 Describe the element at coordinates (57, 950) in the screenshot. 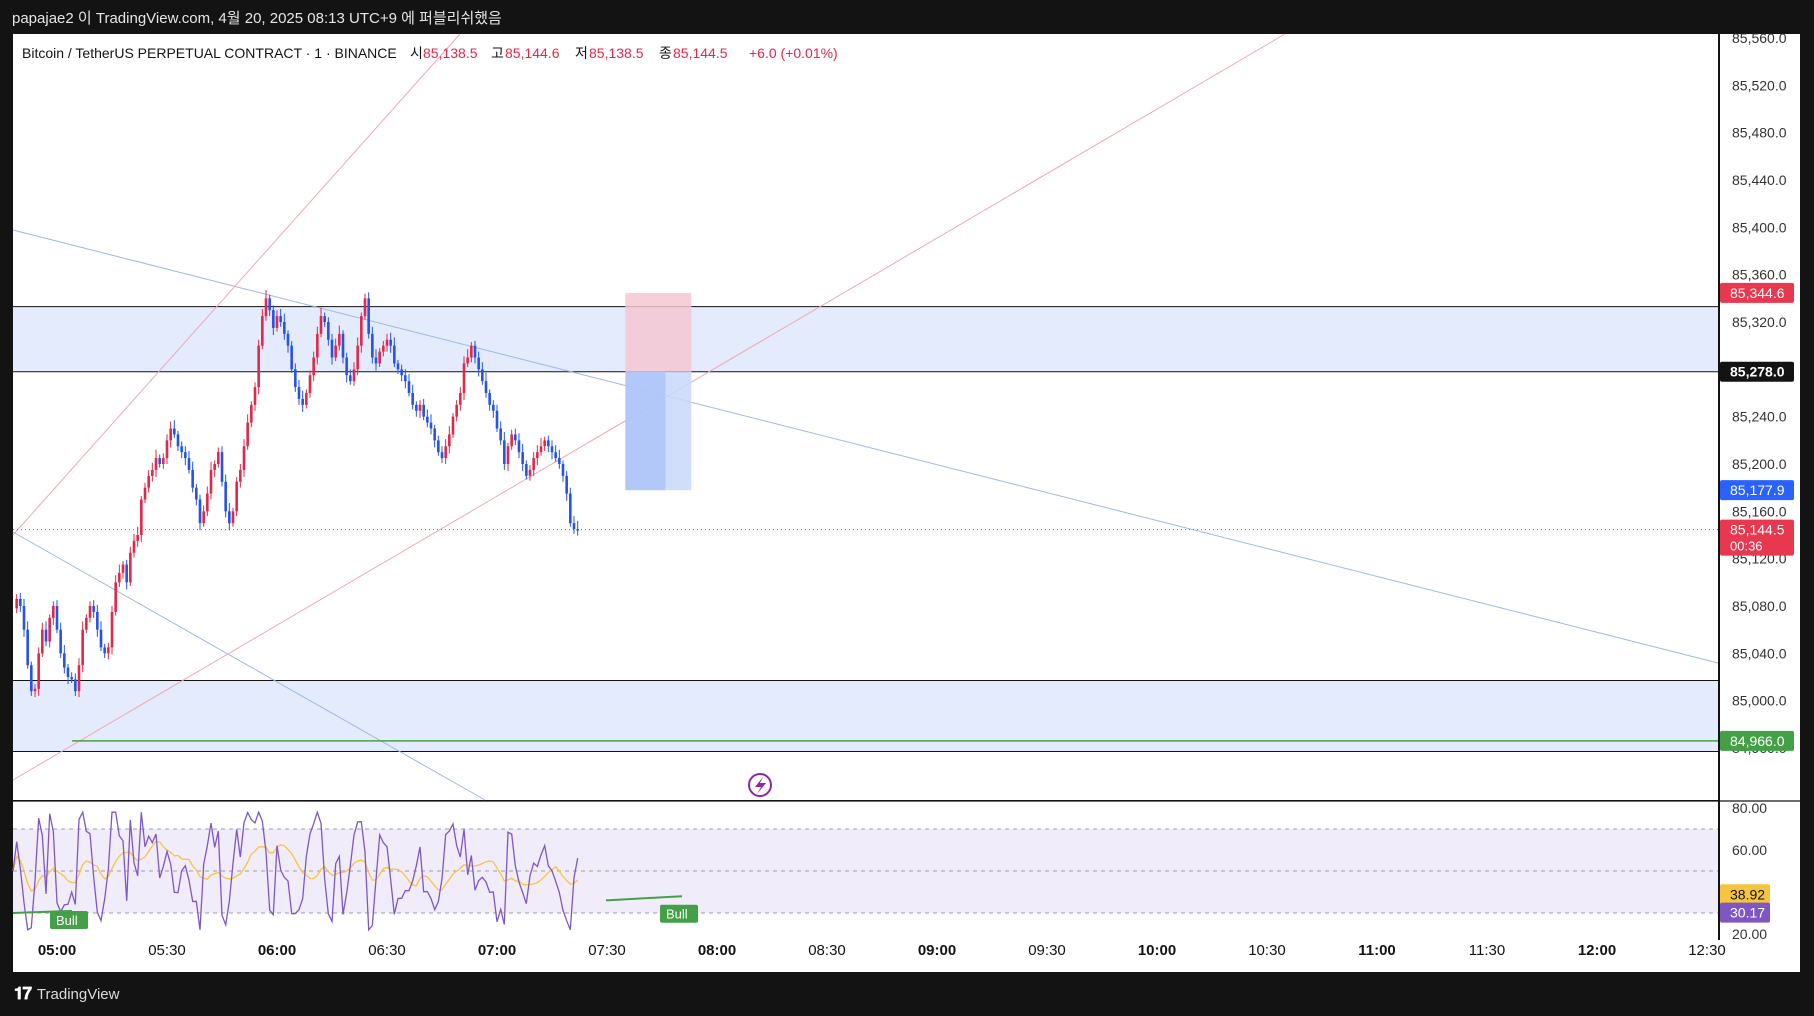

I see `time-tick-label: 05:00` at that location.